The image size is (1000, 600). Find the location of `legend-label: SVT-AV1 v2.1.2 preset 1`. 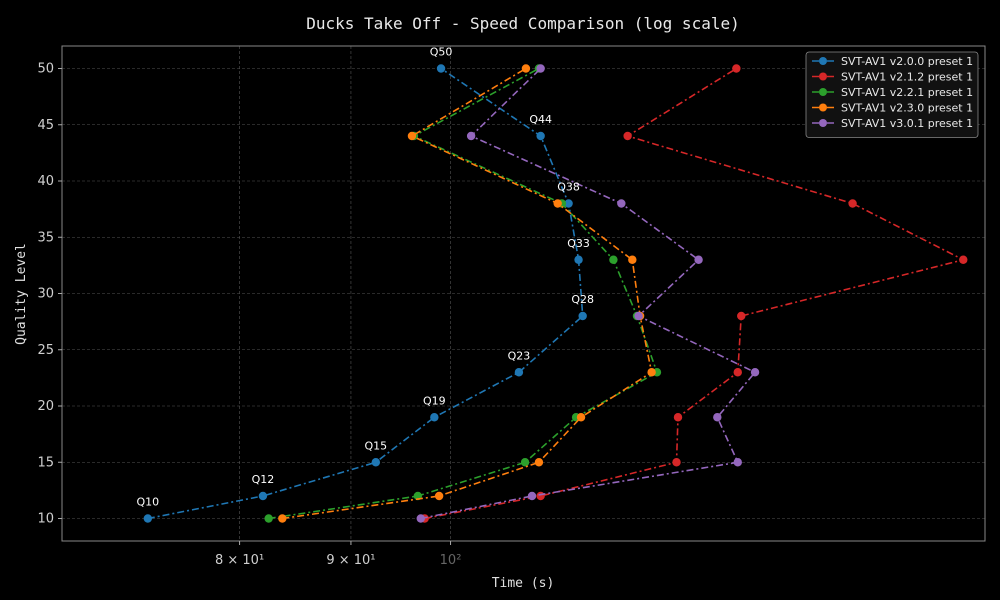

legend-label: SVT-AV1 v2.1.2 preset 1 is located at coordinates (907, 77).